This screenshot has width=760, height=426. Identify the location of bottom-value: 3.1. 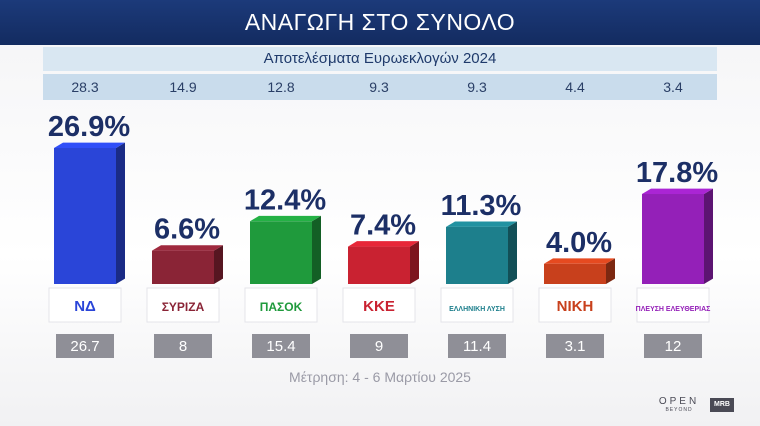
(575, 346).